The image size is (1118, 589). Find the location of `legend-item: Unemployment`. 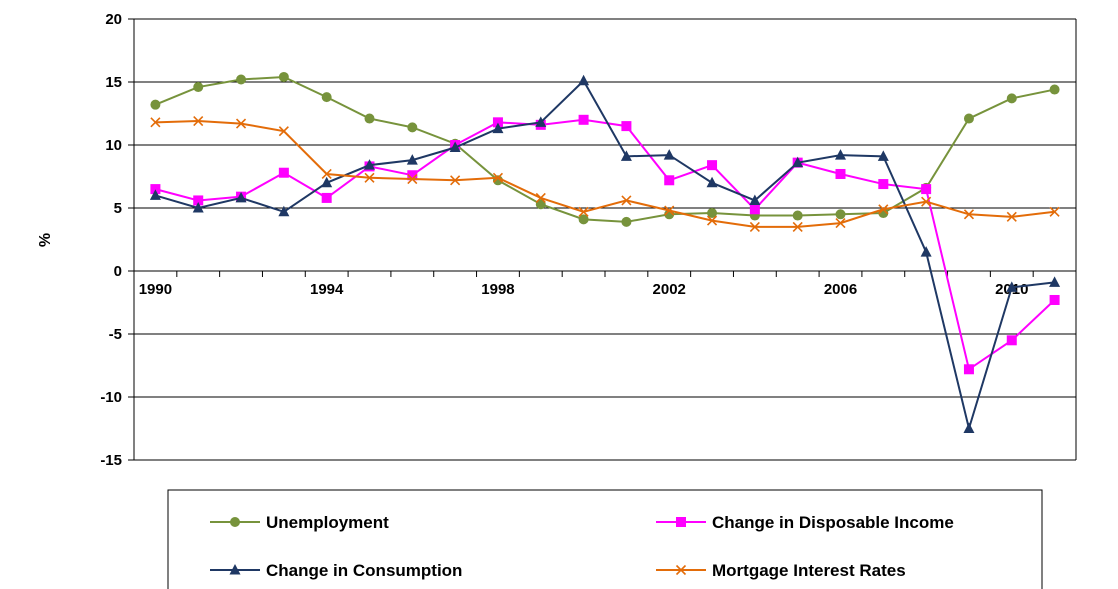

legend-item: Unemployment is located at coordinates (299, 522).